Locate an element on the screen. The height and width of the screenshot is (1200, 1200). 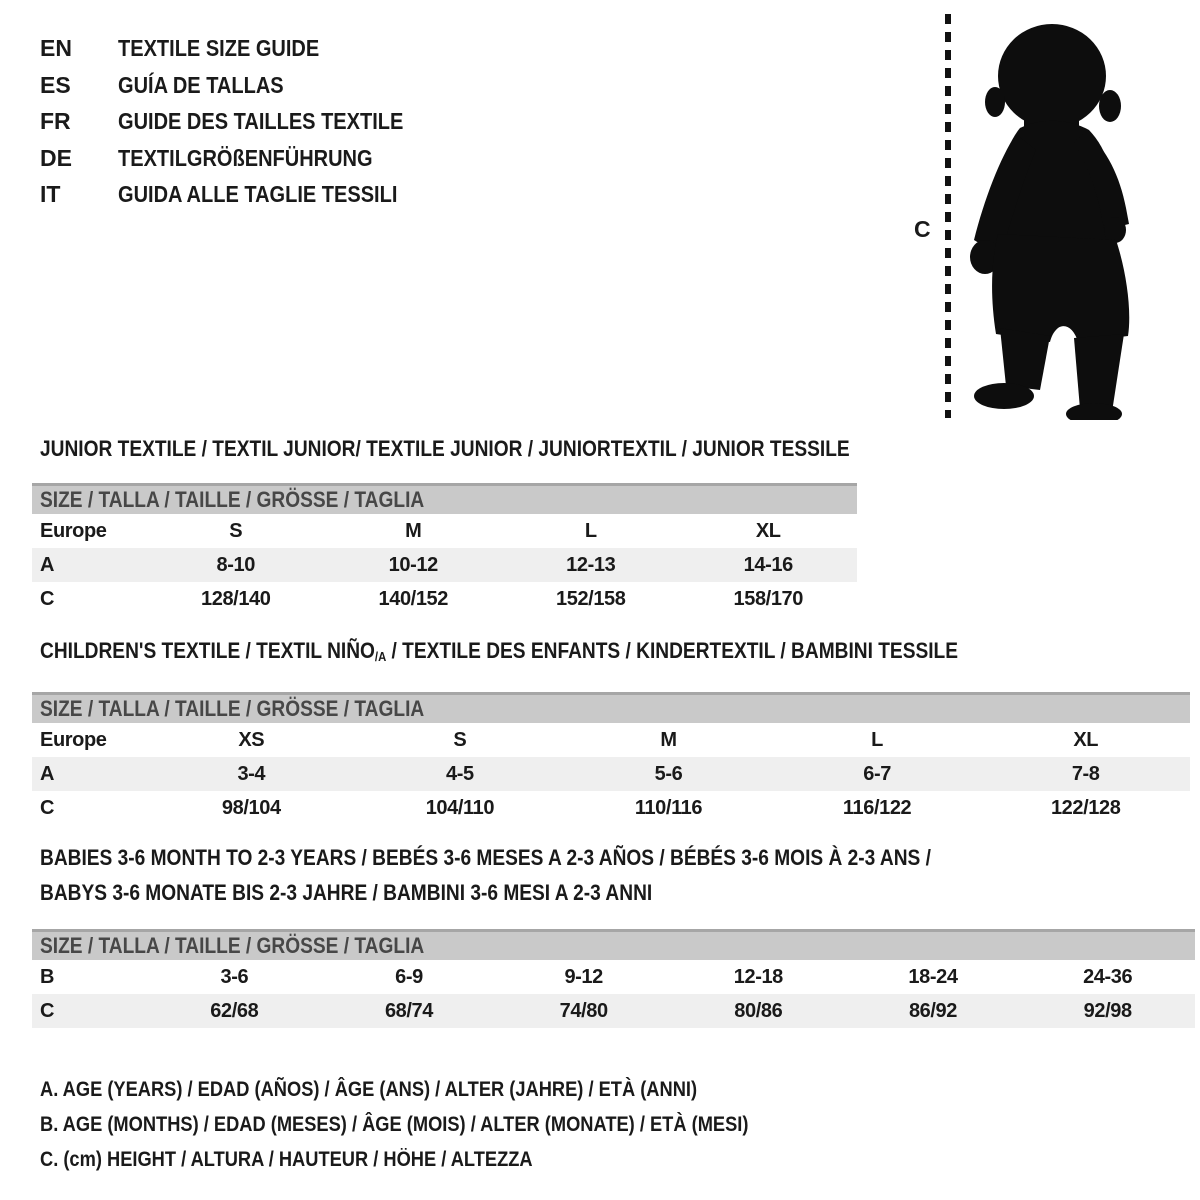
height-measure-line is located at coordinates (948, 218).